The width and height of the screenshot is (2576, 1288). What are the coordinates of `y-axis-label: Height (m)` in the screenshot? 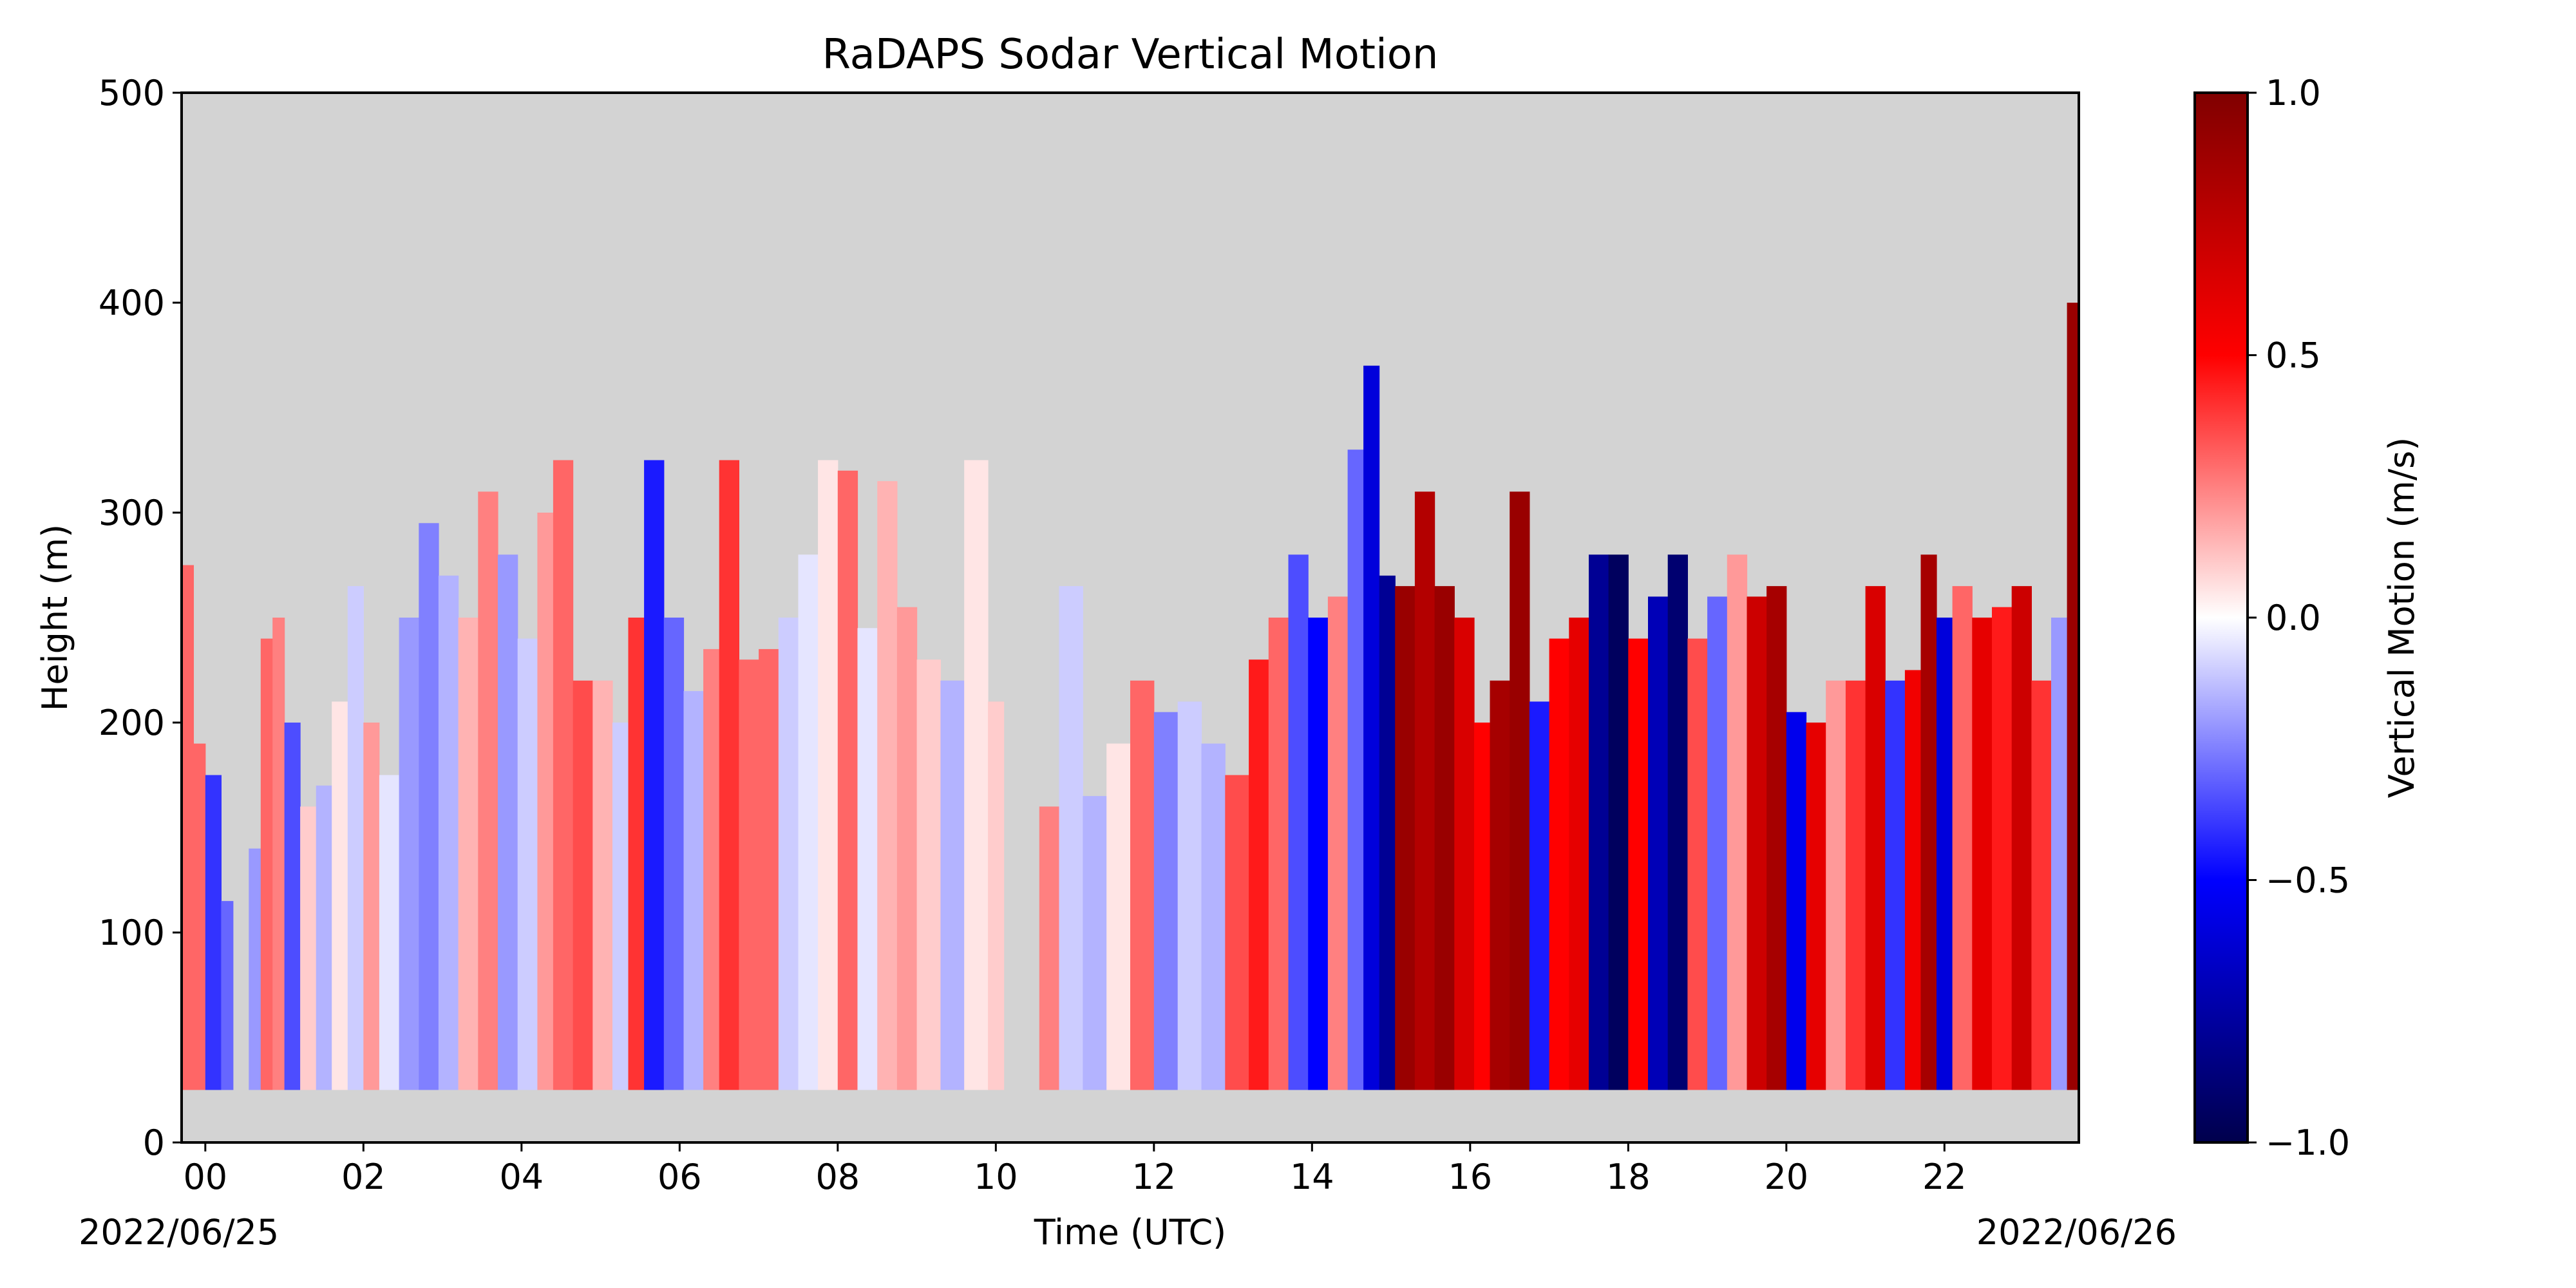 It's located at (55, 618).